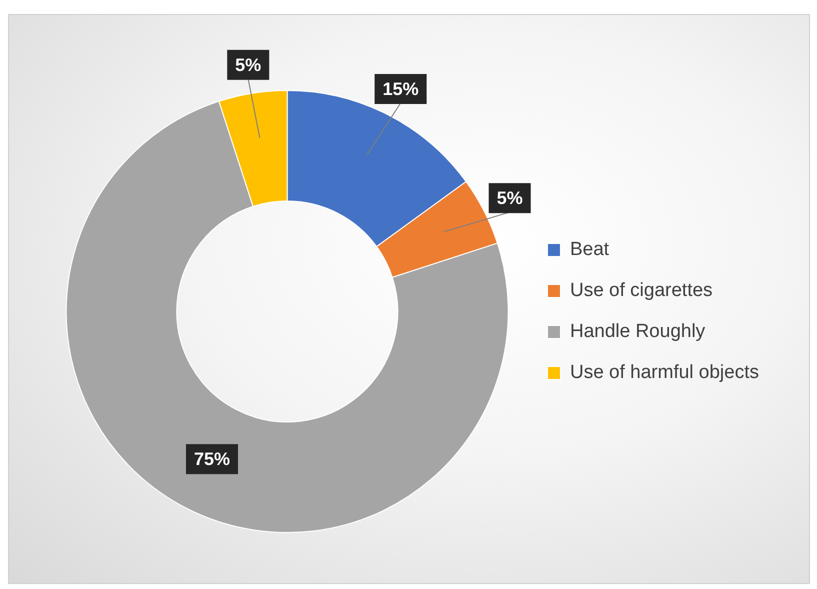  What do you see at coordinates (400, 88) in the screenshot?
I see `data-label: 15%` at bounding box center [400, 88].